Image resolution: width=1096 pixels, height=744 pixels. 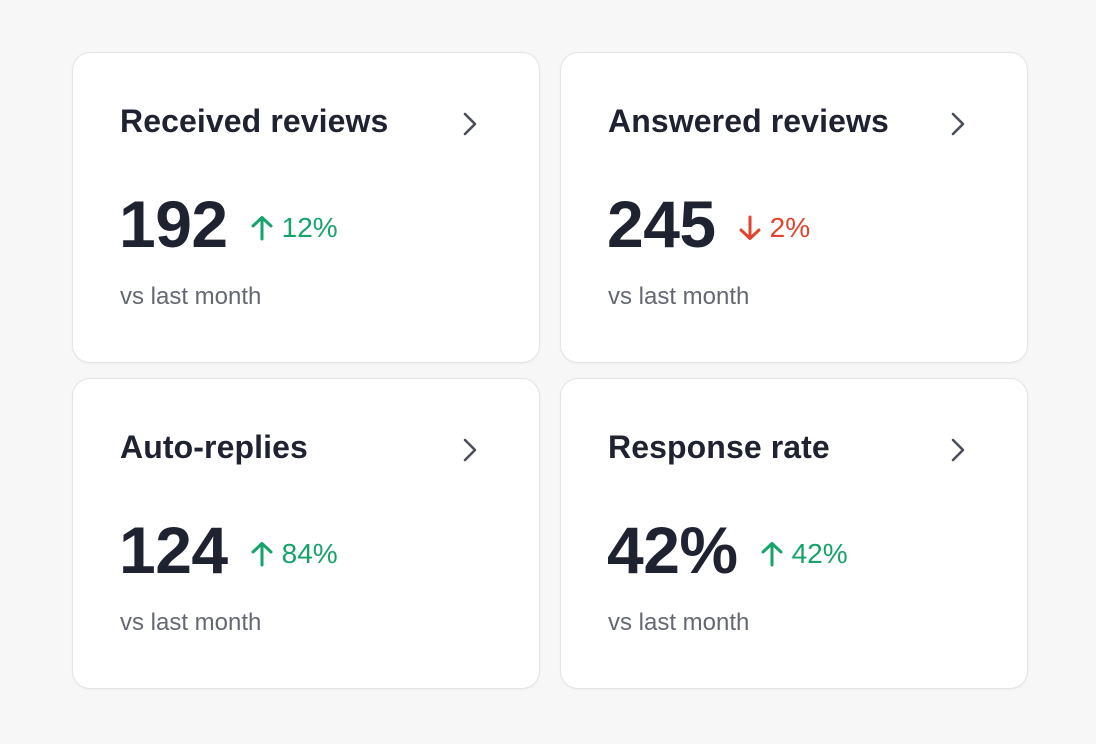 I want to click on trend-value: 42%, so click(x=819, y=553).